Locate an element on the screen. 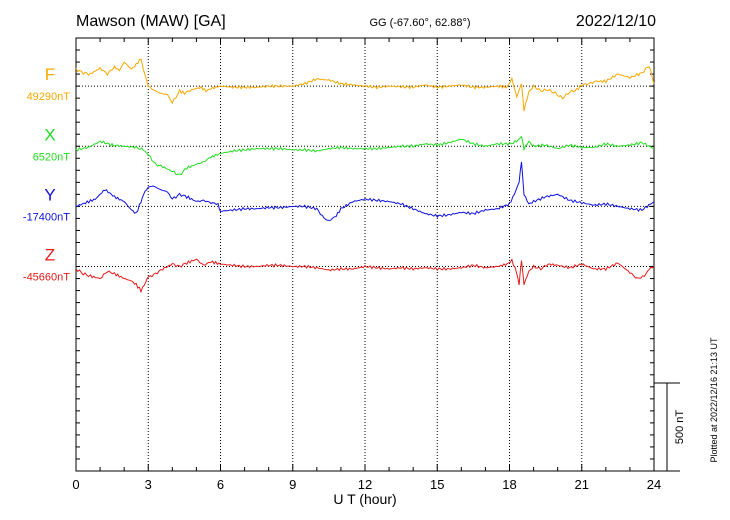 The width and height of the screenshot is (730, 520). baseline-value-x: 6520nT is located at coordinates (52, 157).